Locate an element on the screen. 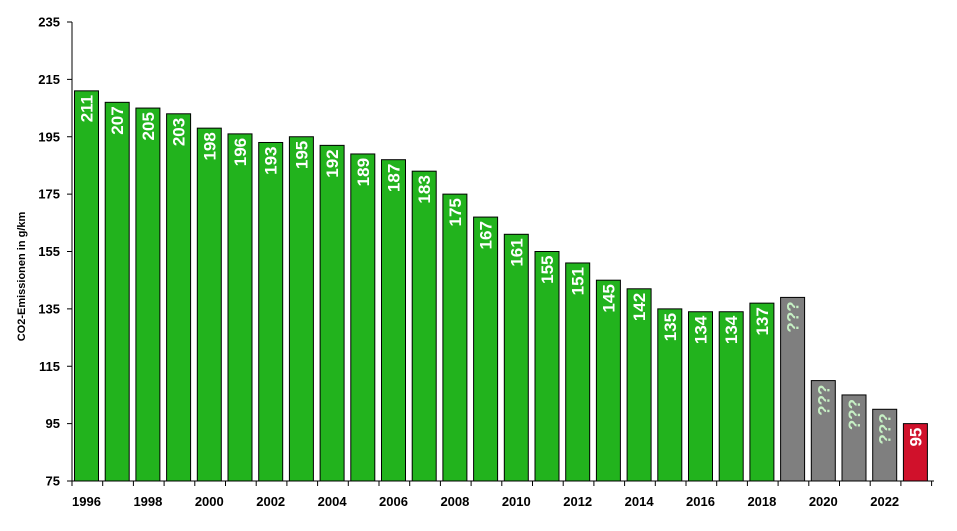  y-tick-label: 135 is located at coordinates (49, 308).